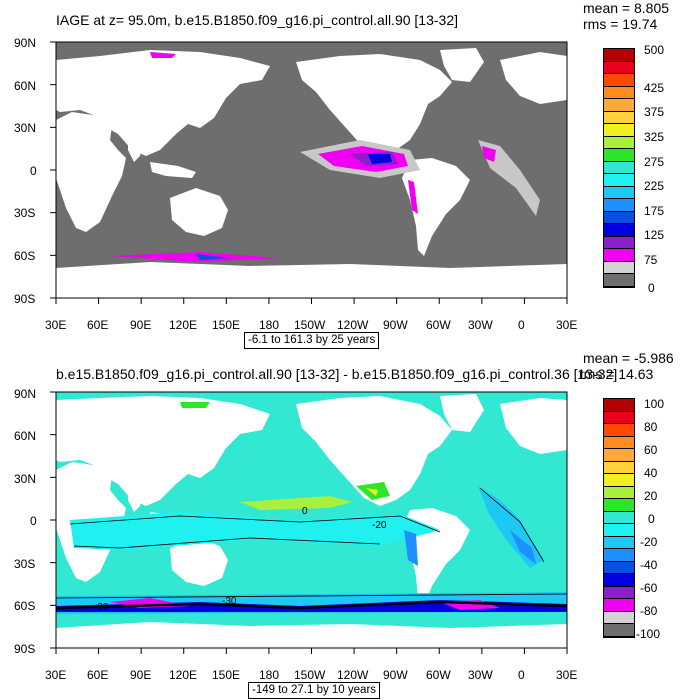  I want to click on p1-xlabel: 150E, so click(226, 325).